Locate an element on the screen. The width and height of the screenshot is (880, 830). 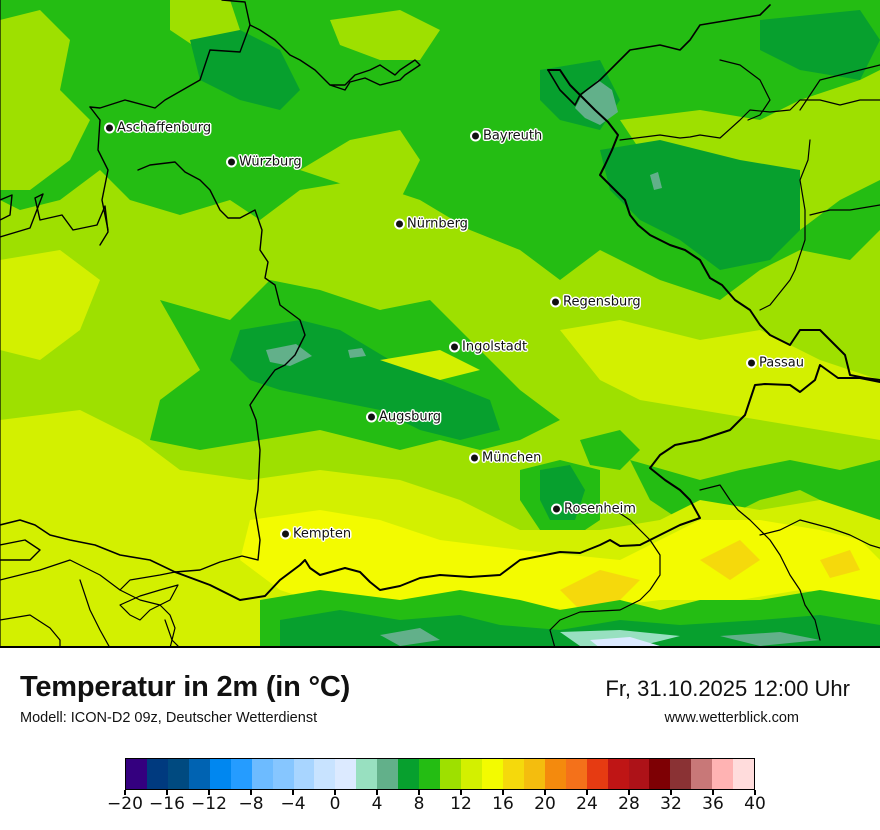
tick-label: 4 is located at coordinates (377, 804).